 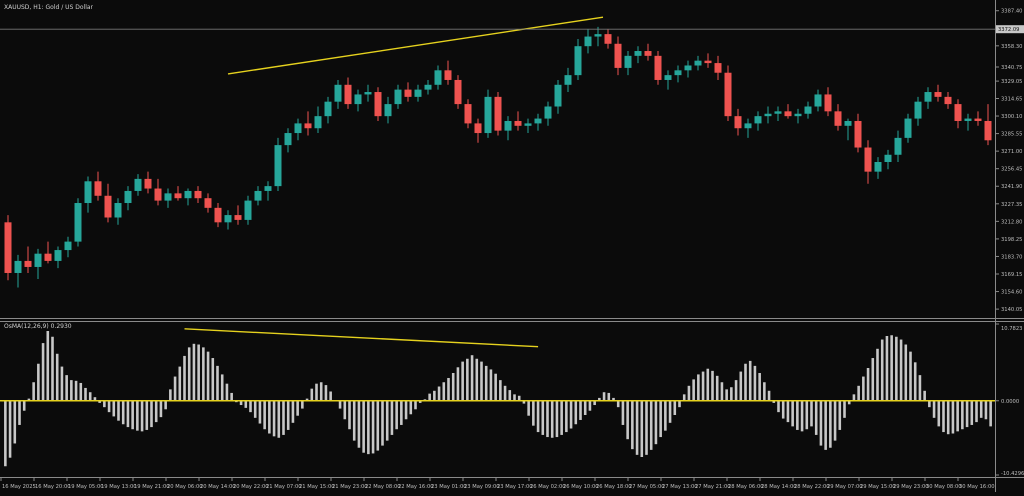 What do you see at coordinates (38, 326) in the screenshot?
I see `indicator-title: OsMA(12,26,9) 0.2930` at bounding box center [38, 326].